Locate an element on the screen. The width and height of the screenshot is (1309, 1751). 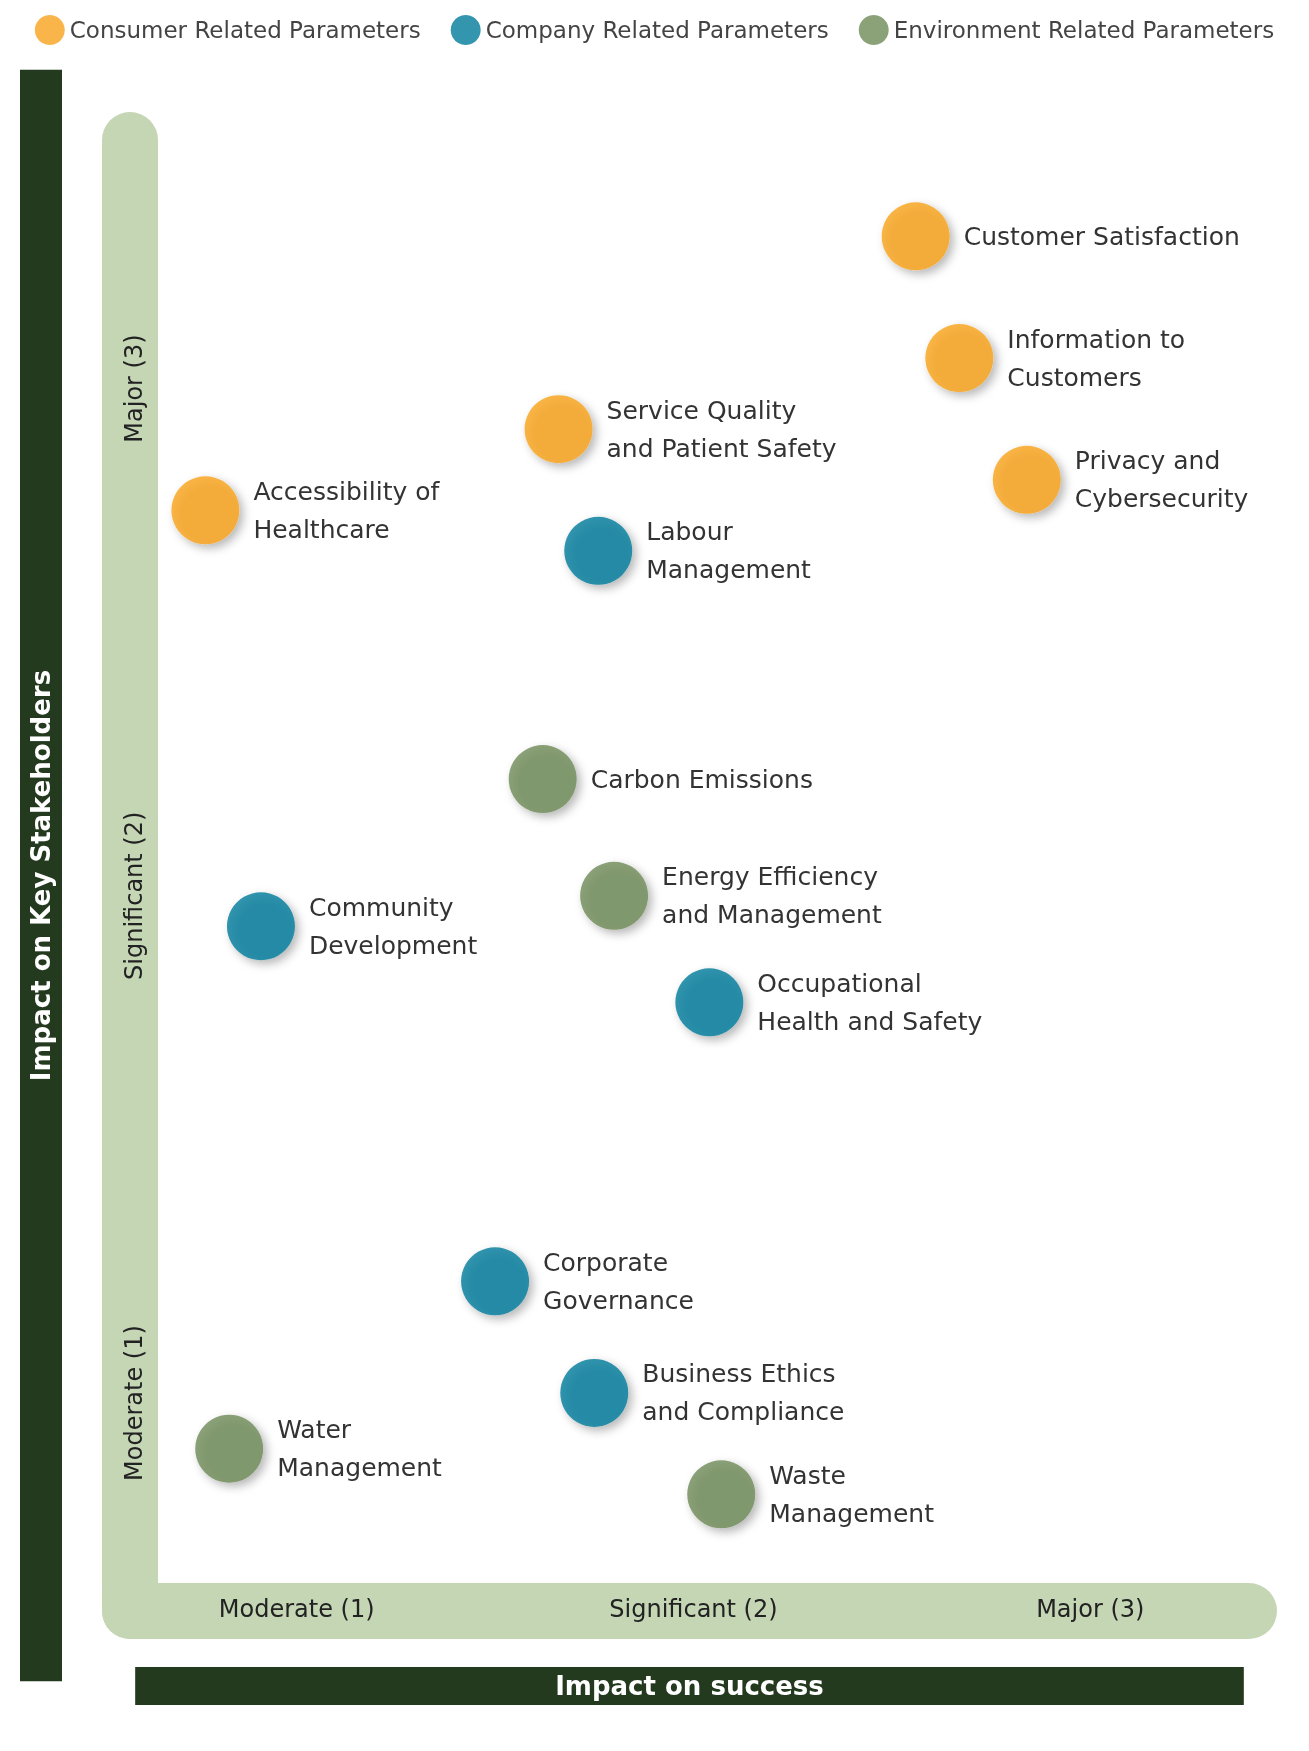
legend-label: Consumer Related Parameters is located at coordinates (245, 30).